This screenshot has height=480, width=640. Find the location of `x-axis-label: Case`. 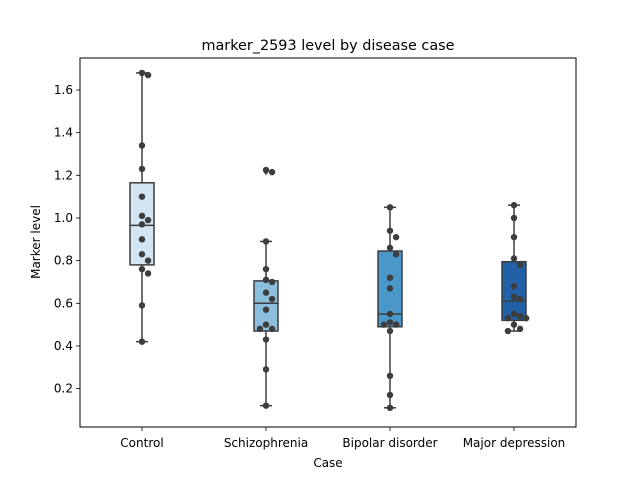

x-axis-label: Case is located at coordinates (327, 463).